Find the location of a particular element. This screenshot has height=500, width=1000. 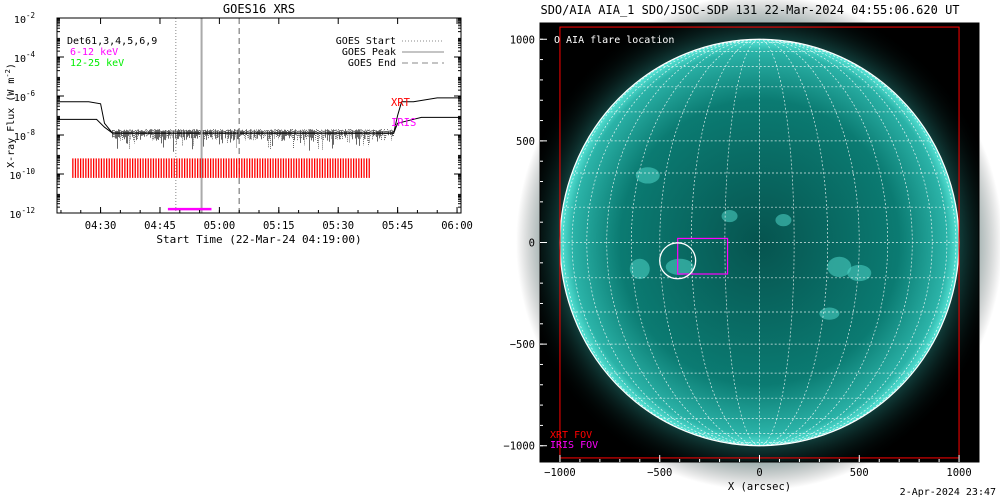

instrument-label: IRIS is located at coordinates (403, 123).